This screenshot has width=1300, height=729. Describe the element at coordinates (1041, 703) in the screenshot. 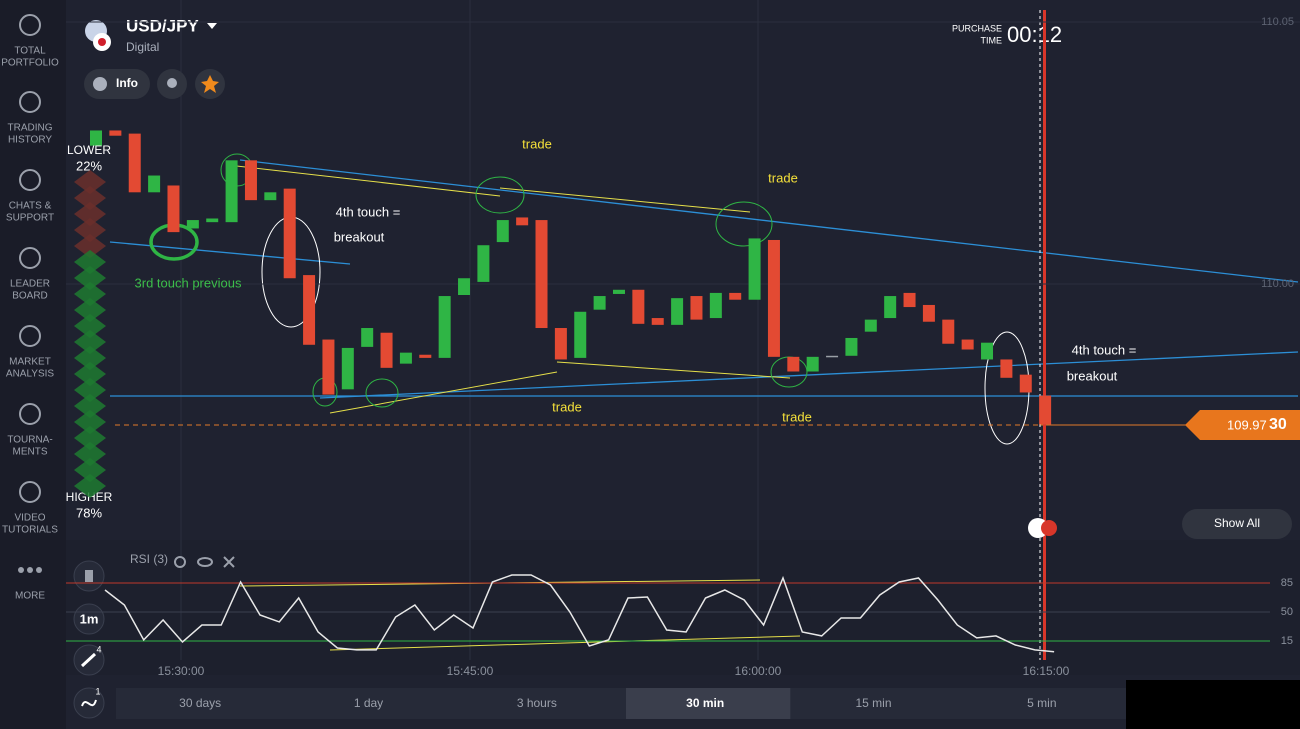

I see `period: 5 min` at that location.